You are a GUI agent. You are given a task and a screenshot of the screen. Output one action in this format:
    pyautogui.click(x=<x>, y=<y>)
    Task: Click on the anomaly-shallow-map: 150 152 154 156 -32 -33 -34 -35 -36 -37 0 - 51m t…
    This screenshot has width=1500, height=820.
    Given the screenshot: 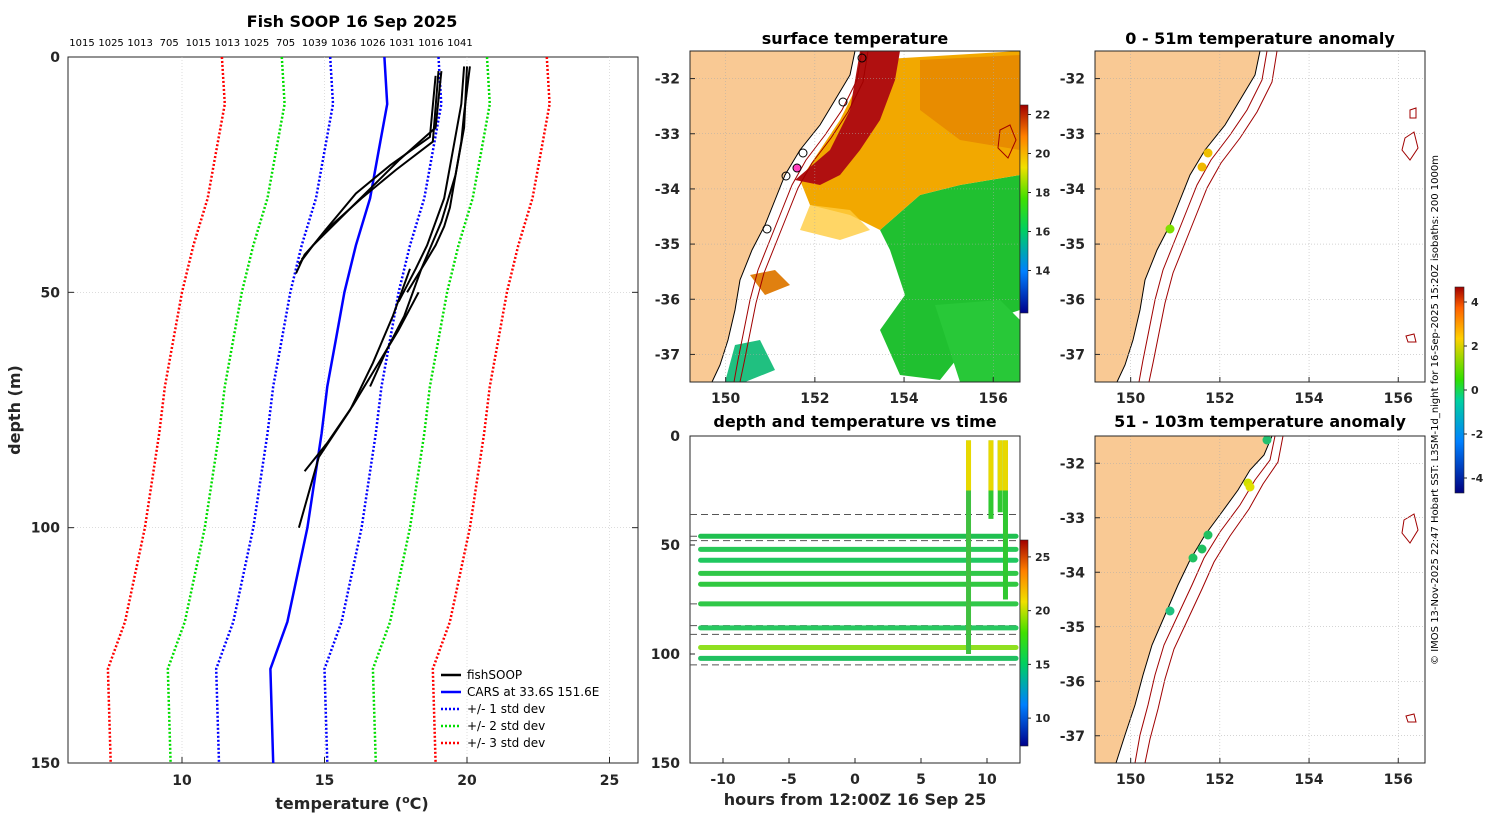 What is the action you would take?
    pyautogui.click(x=1243, y=218)
    